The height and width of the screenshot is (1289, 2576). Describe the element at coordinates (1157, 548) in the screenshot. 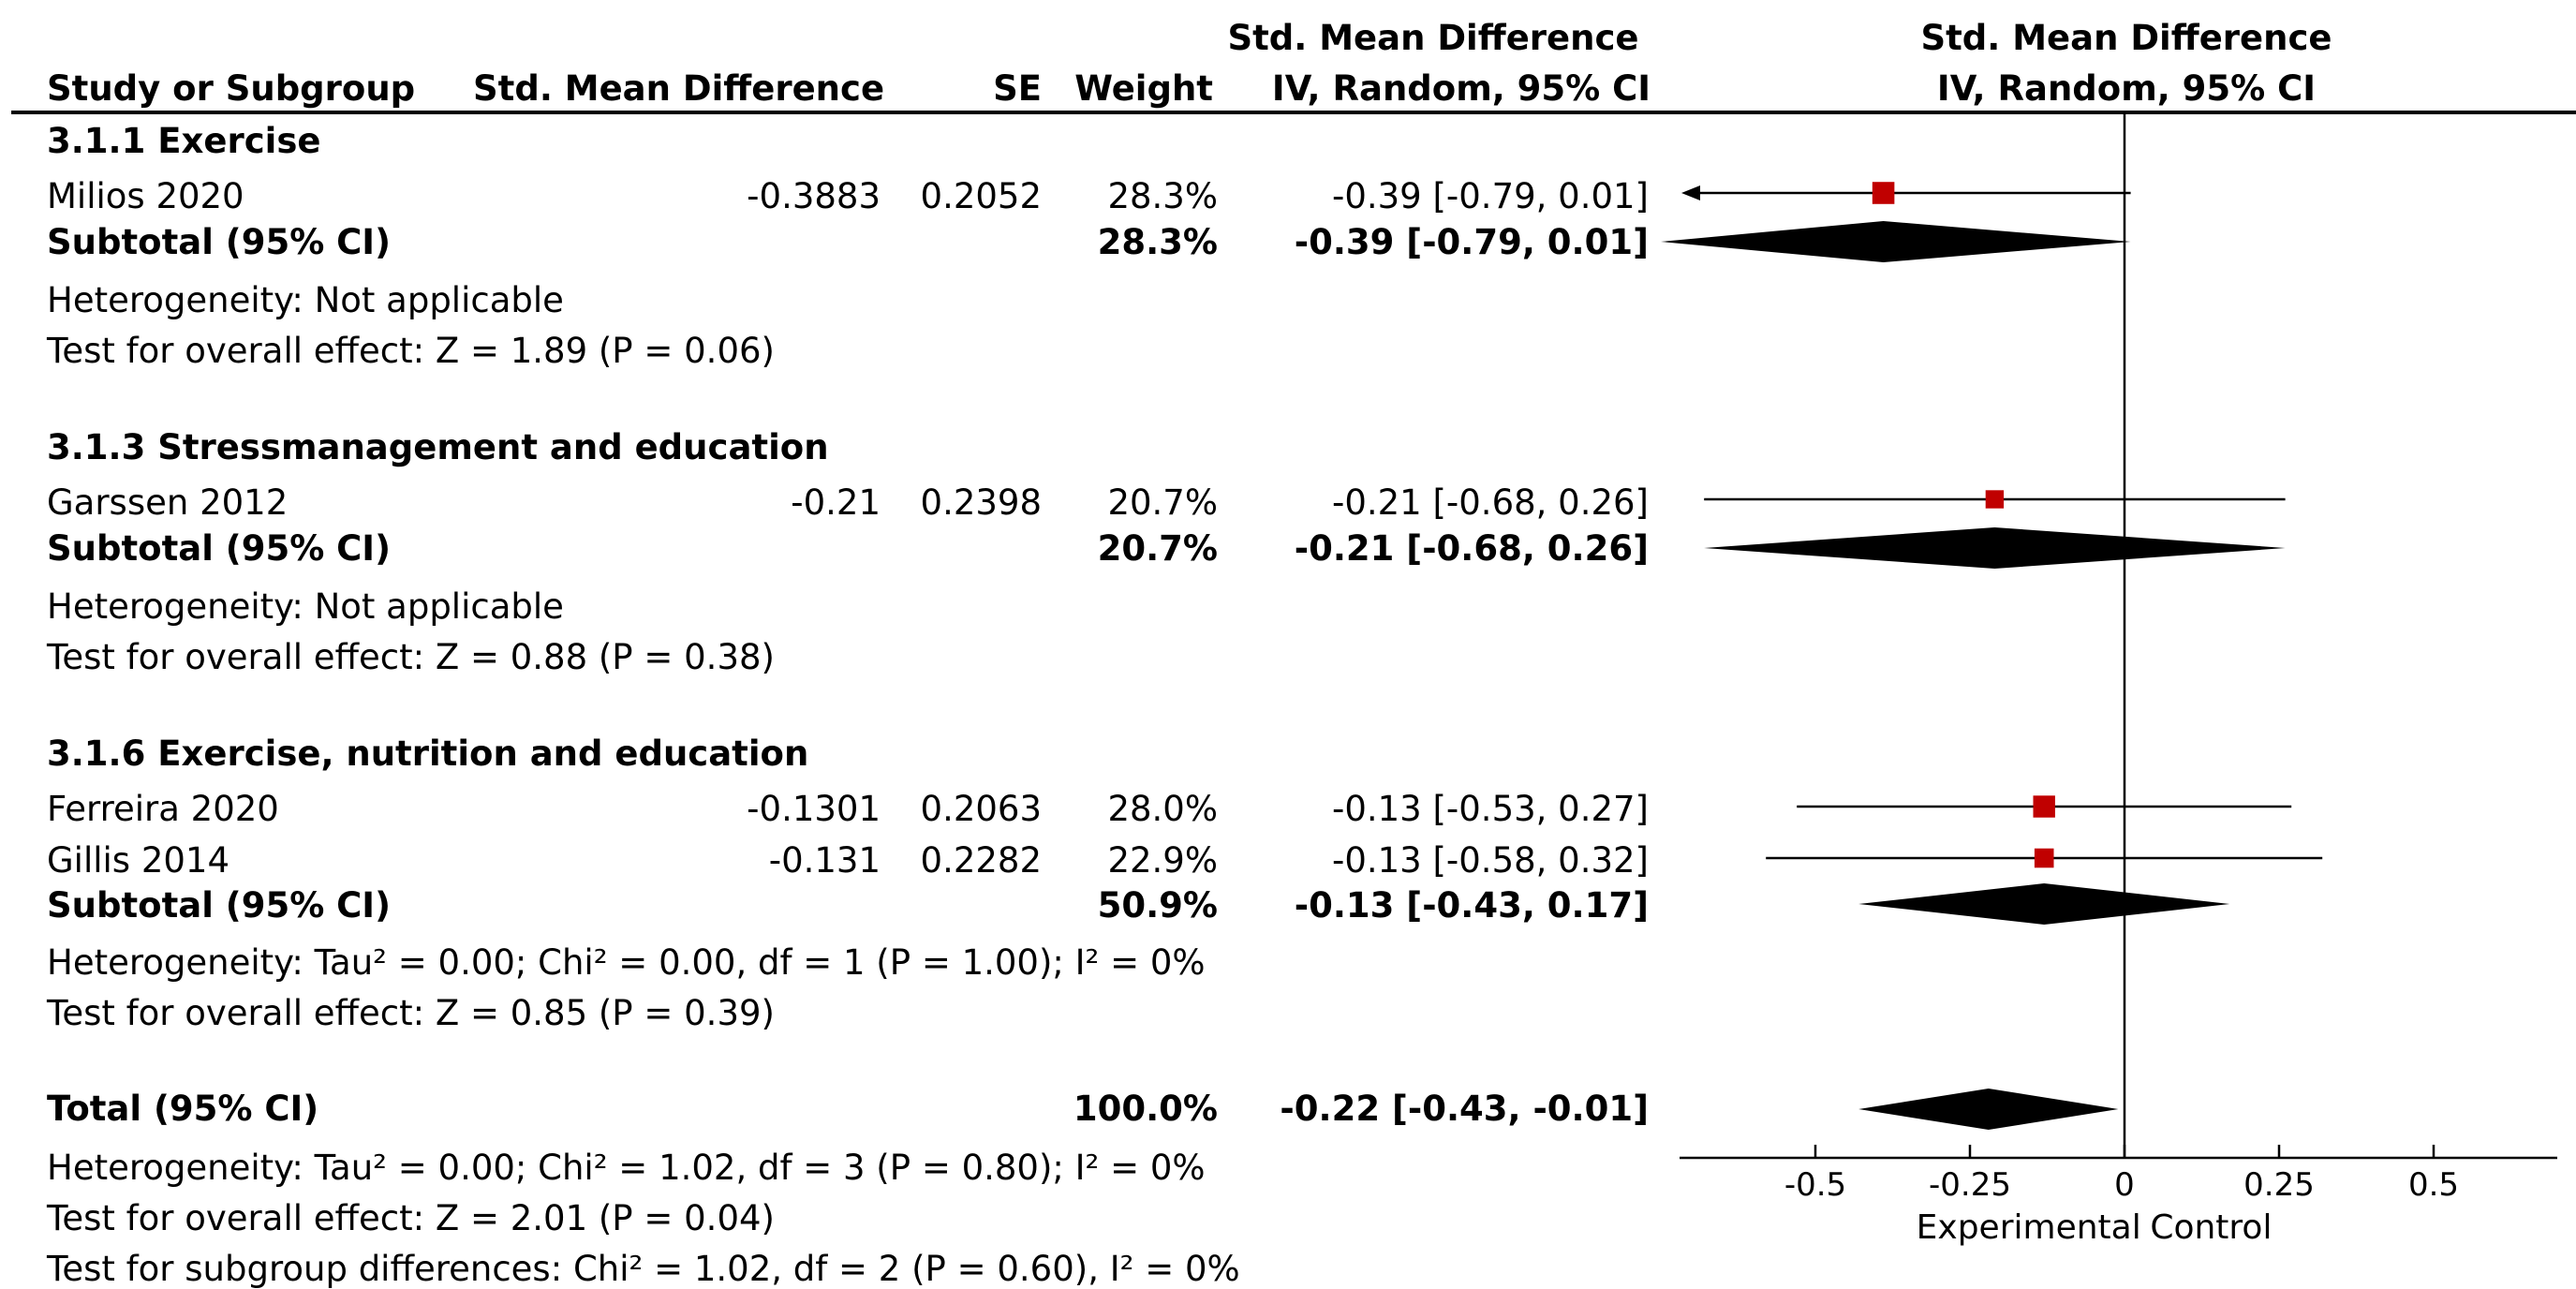

I see `subtotal-weight: 20.7%` at that location.